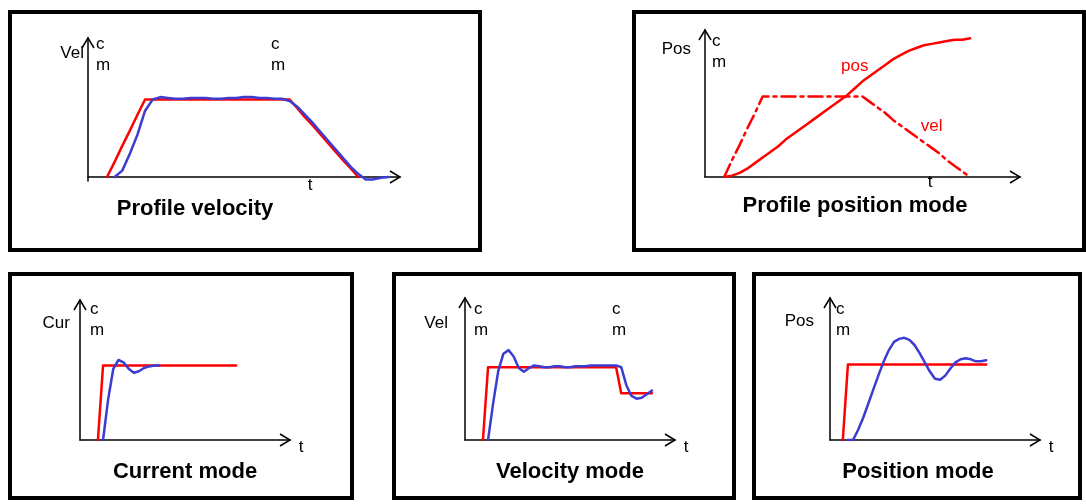  I want to click on text: Profile velocity, so click(195, 207).